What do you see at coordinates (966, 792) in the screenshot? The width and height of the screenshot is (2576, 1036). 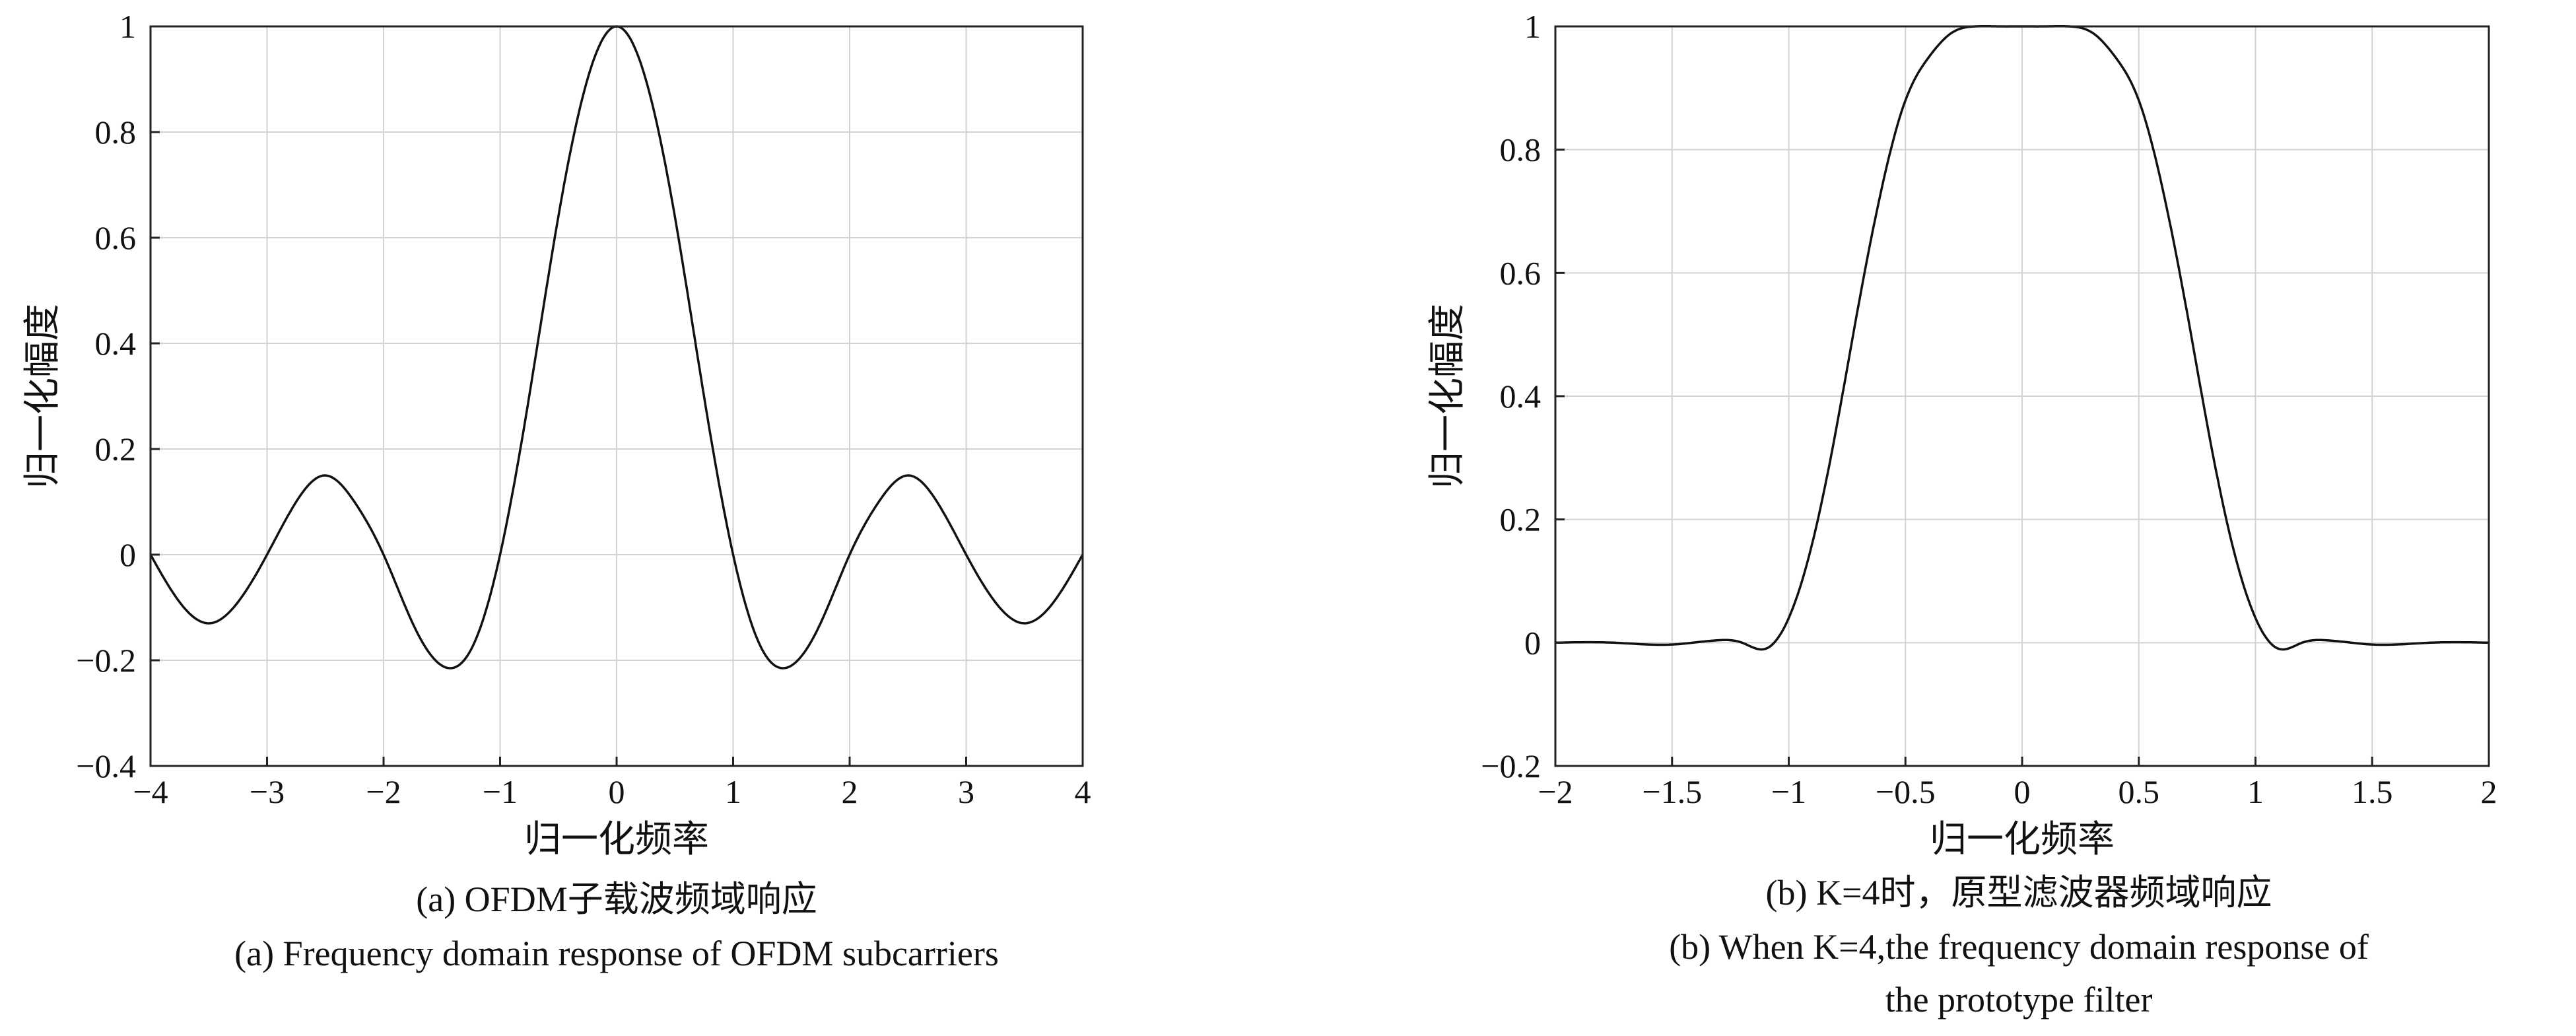 I see `x-tick-label: 3` at bounding box center [966, 792].